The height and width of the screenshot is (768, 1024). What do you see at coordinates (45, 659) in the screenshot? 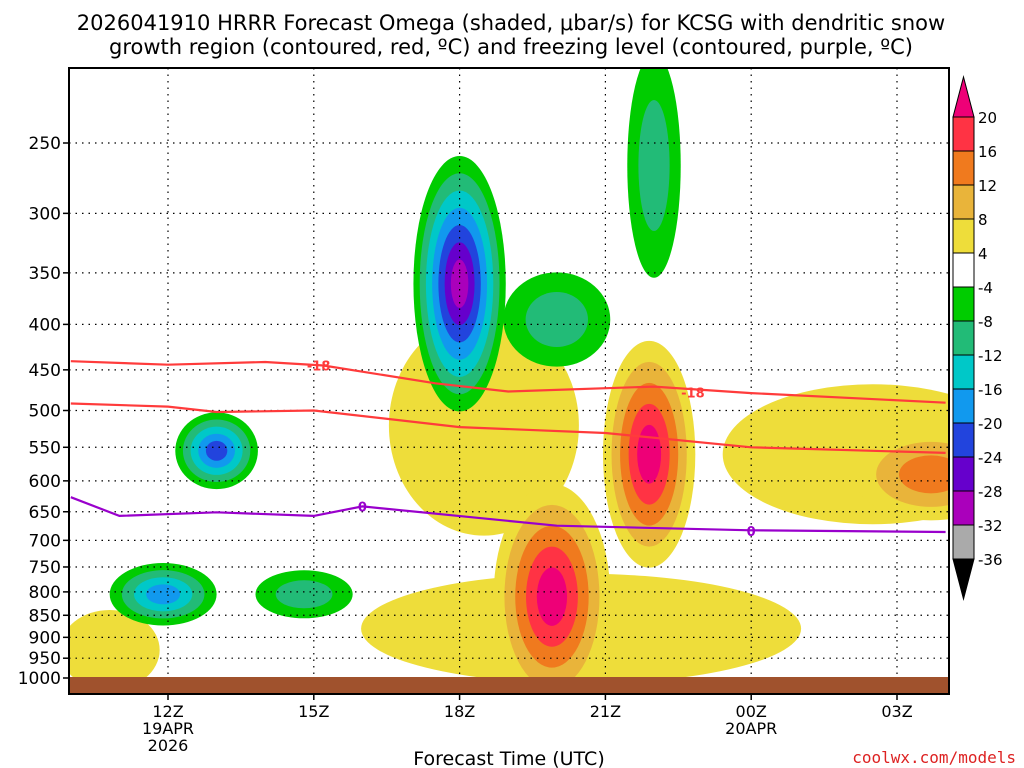
I see `ytick-label-950: 950` at bounding box center [45, 659].